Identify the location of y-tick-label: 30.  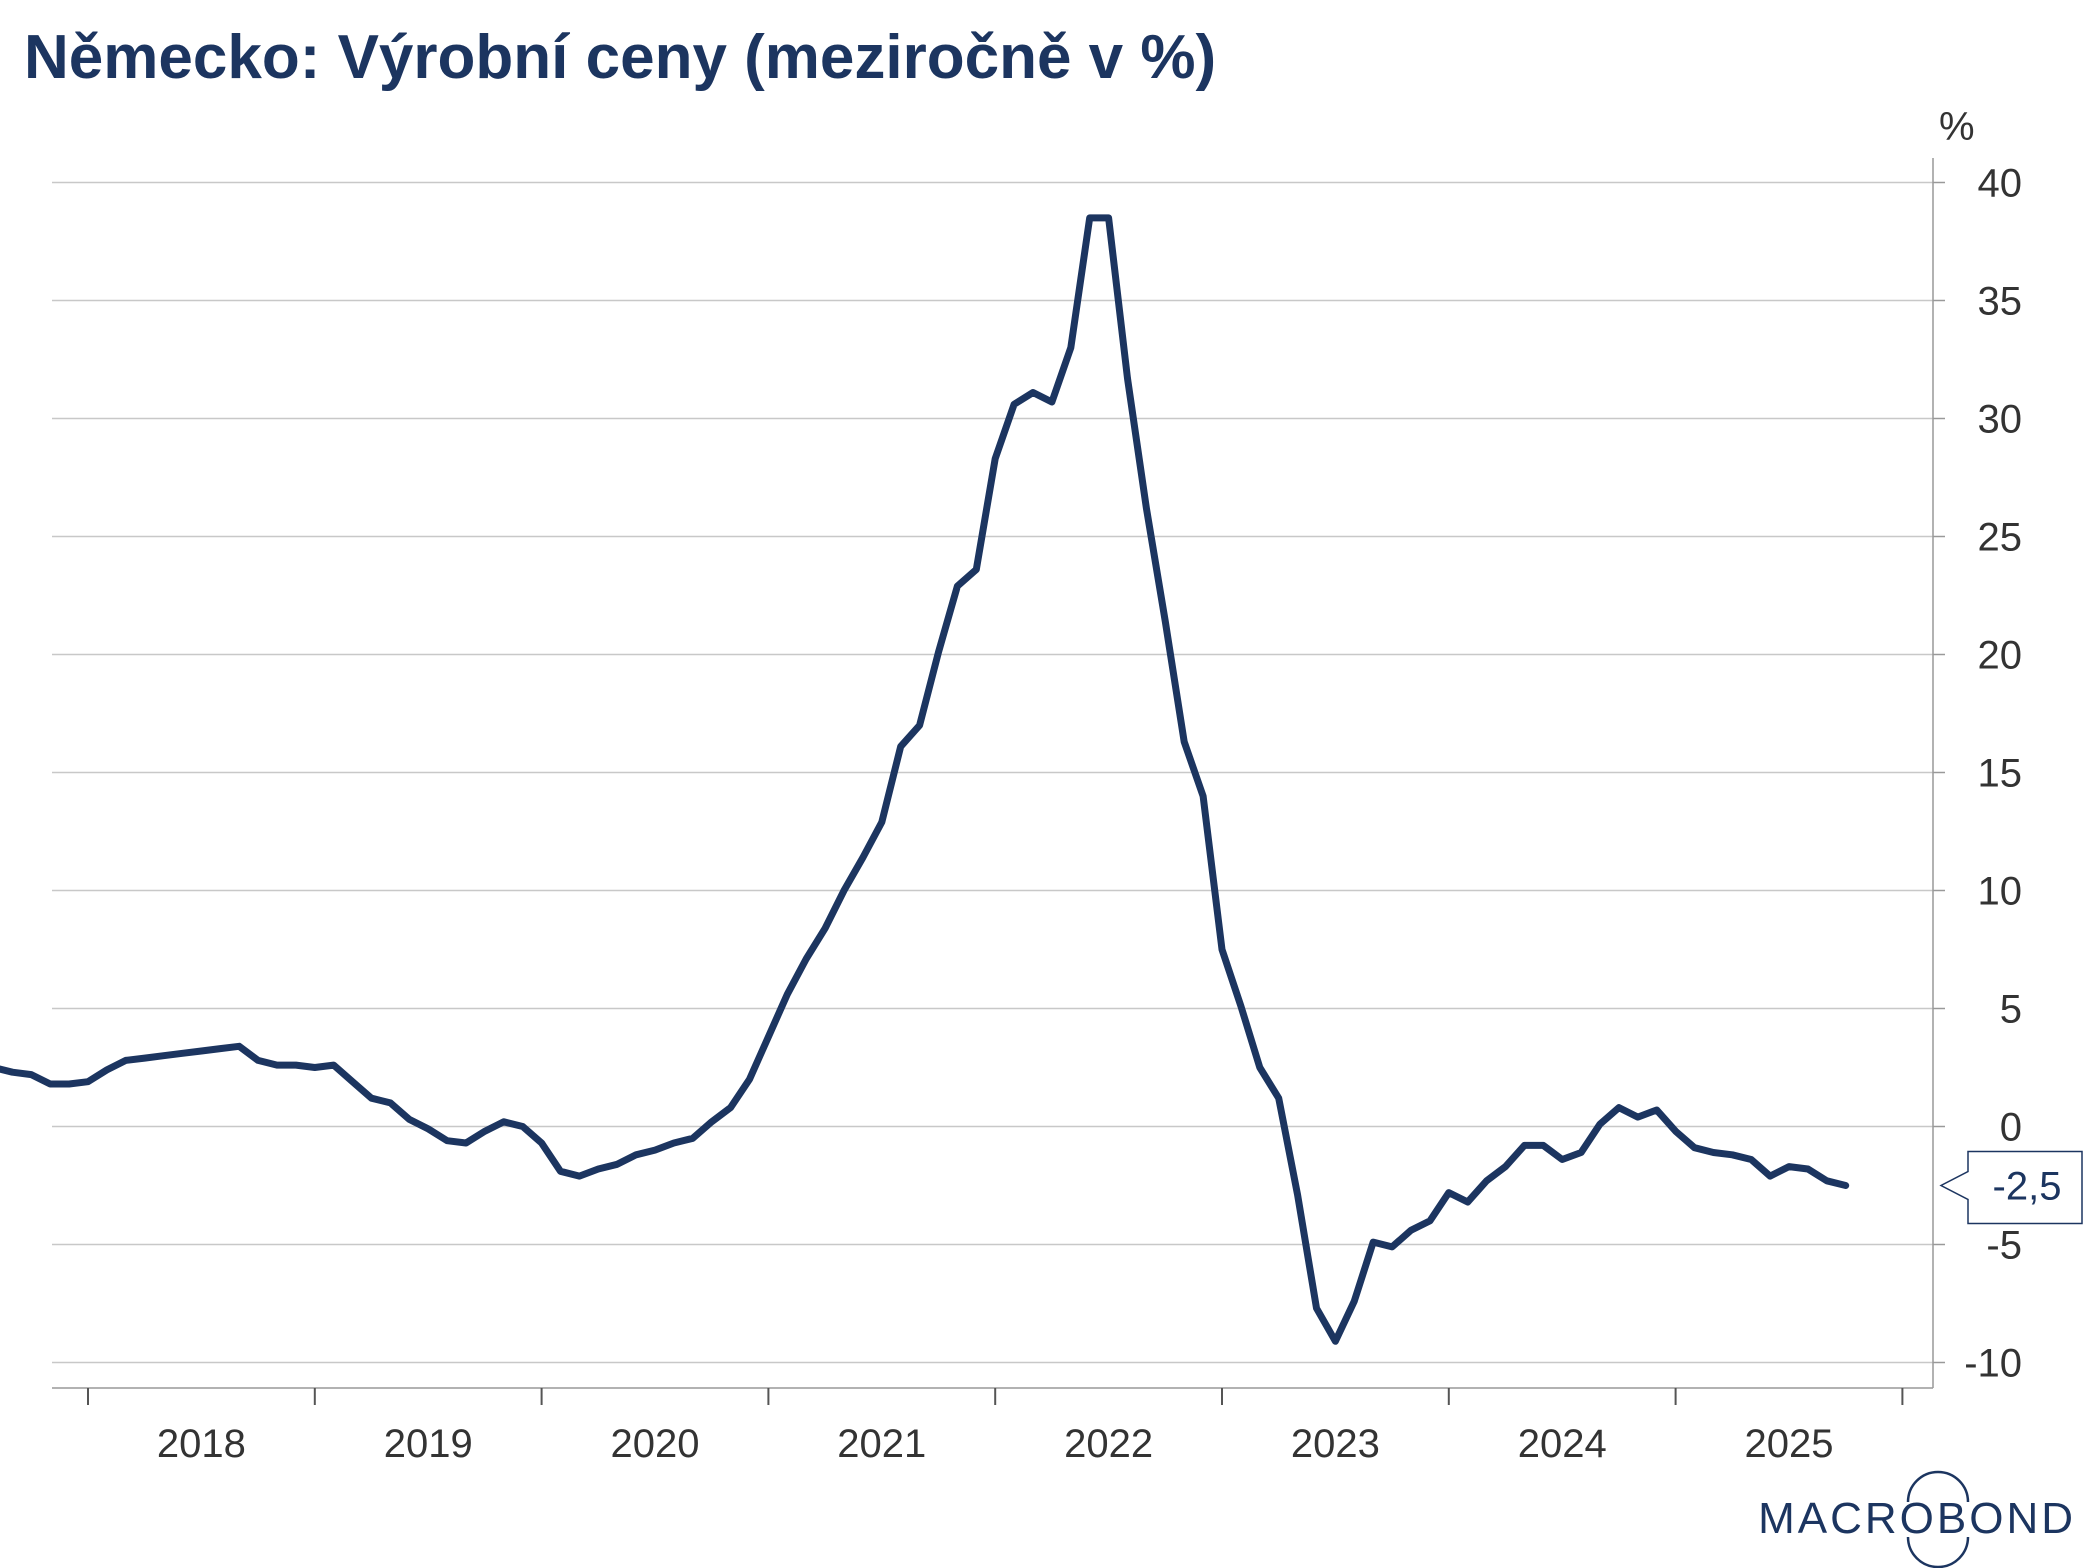
(2000, 420).